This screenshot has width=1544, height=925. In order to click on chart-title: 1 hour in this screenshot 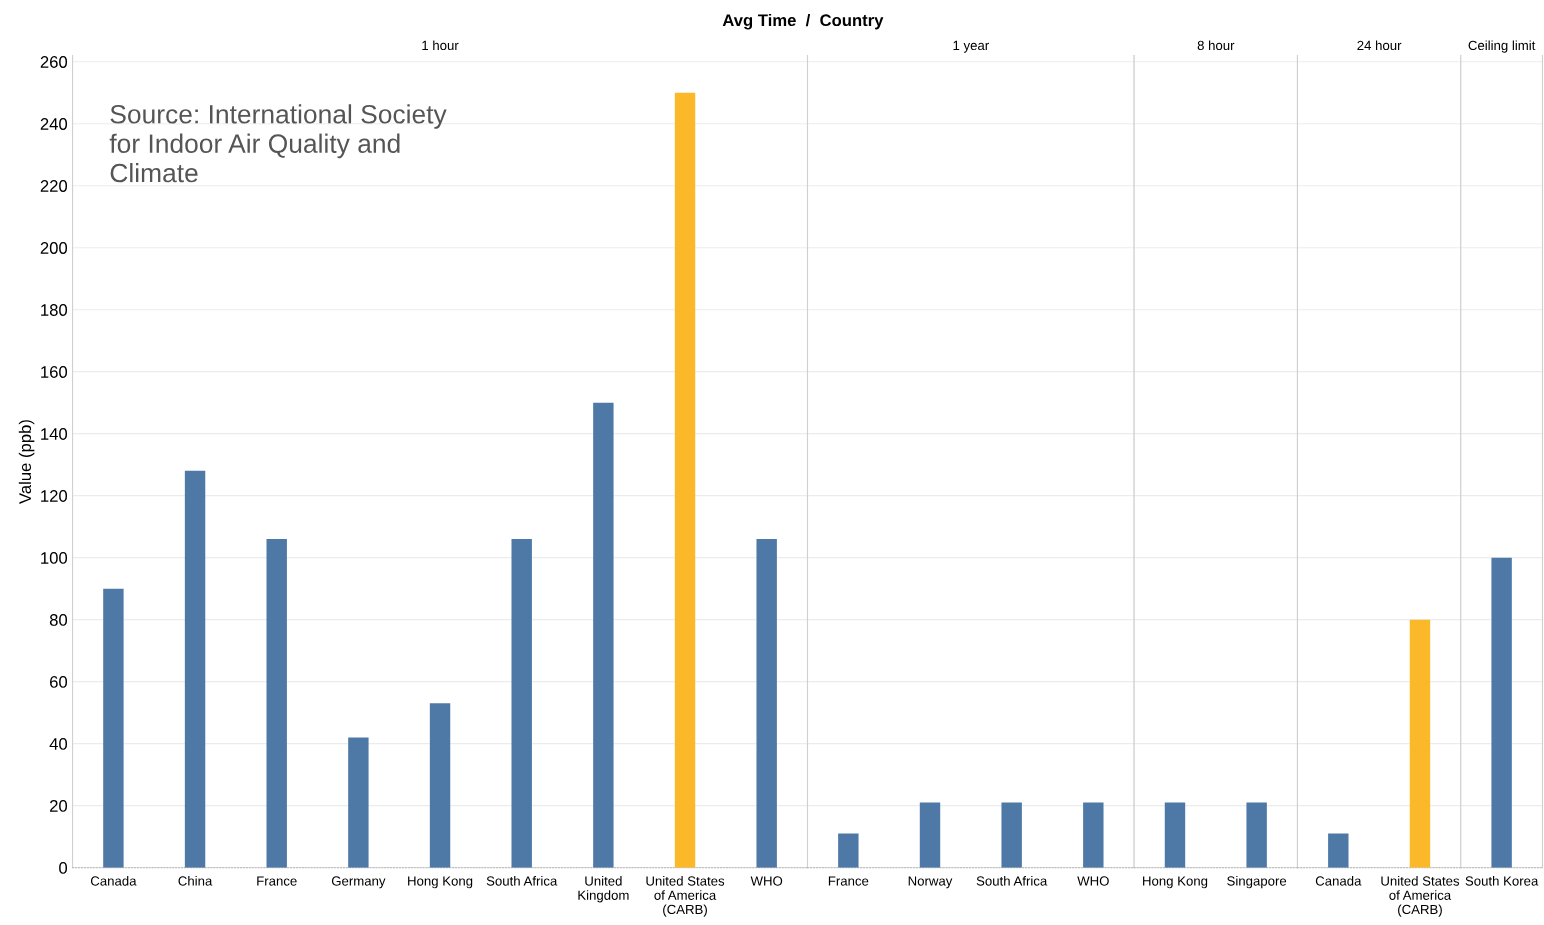, I will do `click(440, 45)`.